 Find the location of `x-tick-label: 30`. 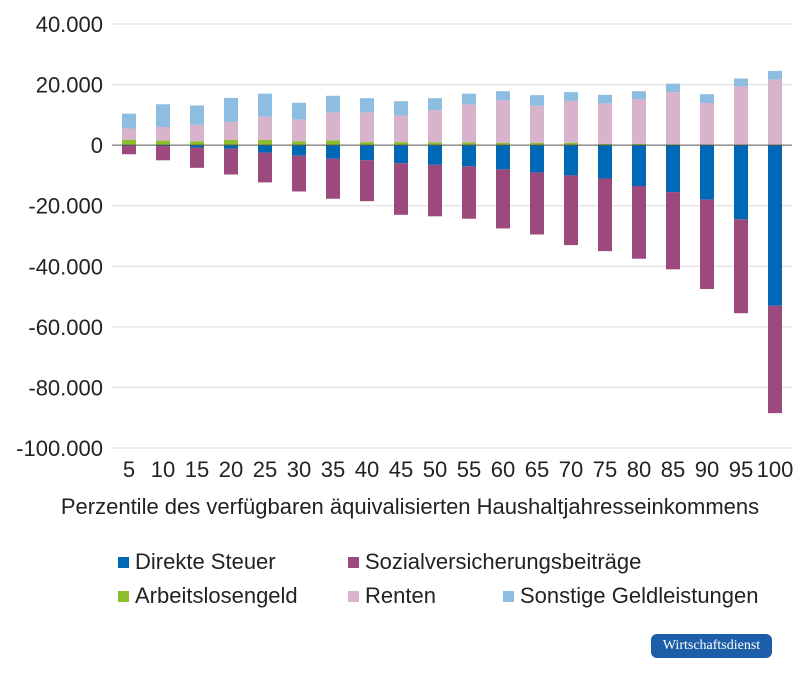

x-tick-label: 30 is located at coordinates (299, 469).